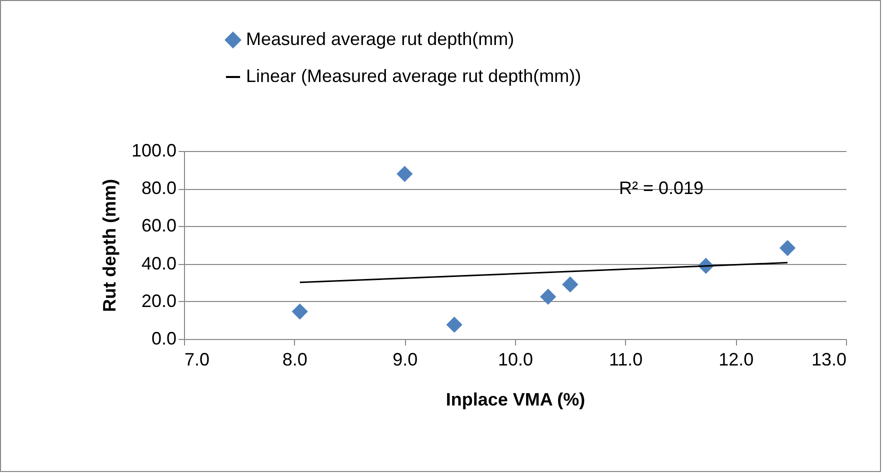  Describe the element at coordinates (625, 360) in the screenshot. I see `x-tick-label: 11.0` at that location.